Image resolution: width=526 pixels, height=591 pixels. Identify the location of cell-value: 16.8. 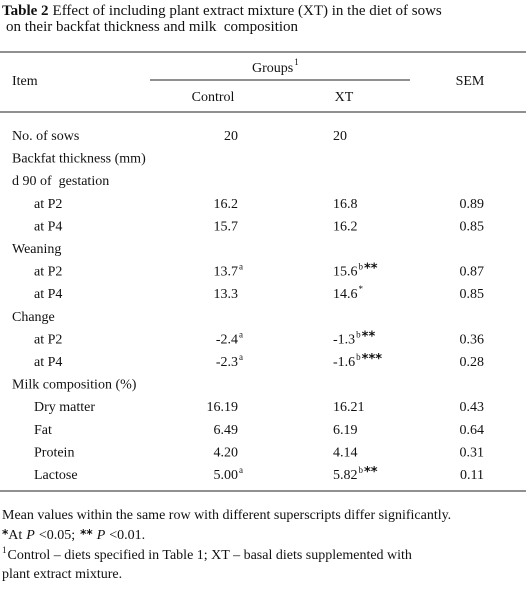
(345, 204).